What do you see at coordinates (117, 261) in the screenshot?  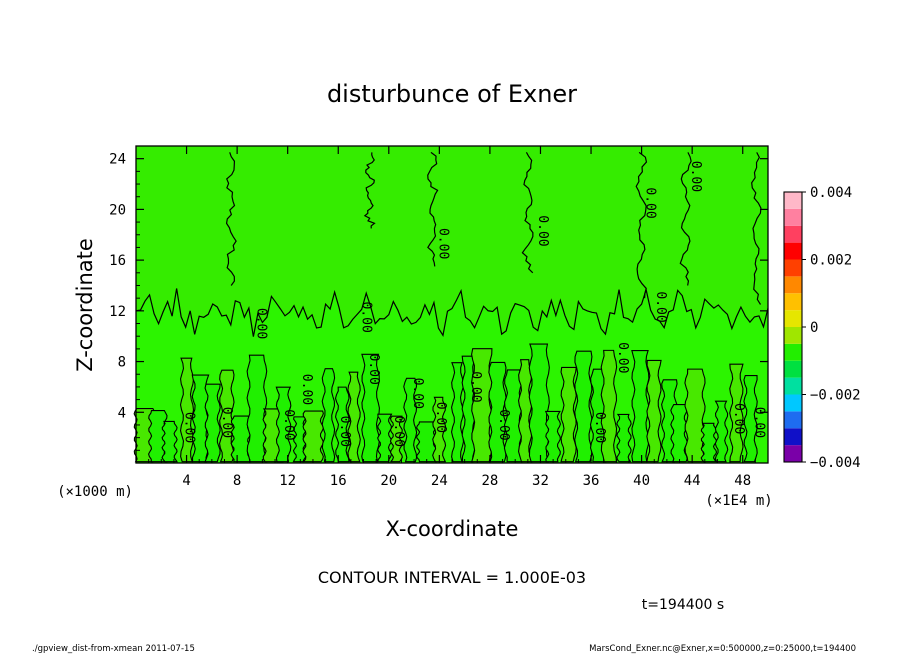 I see `y-tick-label: 16` at bounding box center [117, 261].